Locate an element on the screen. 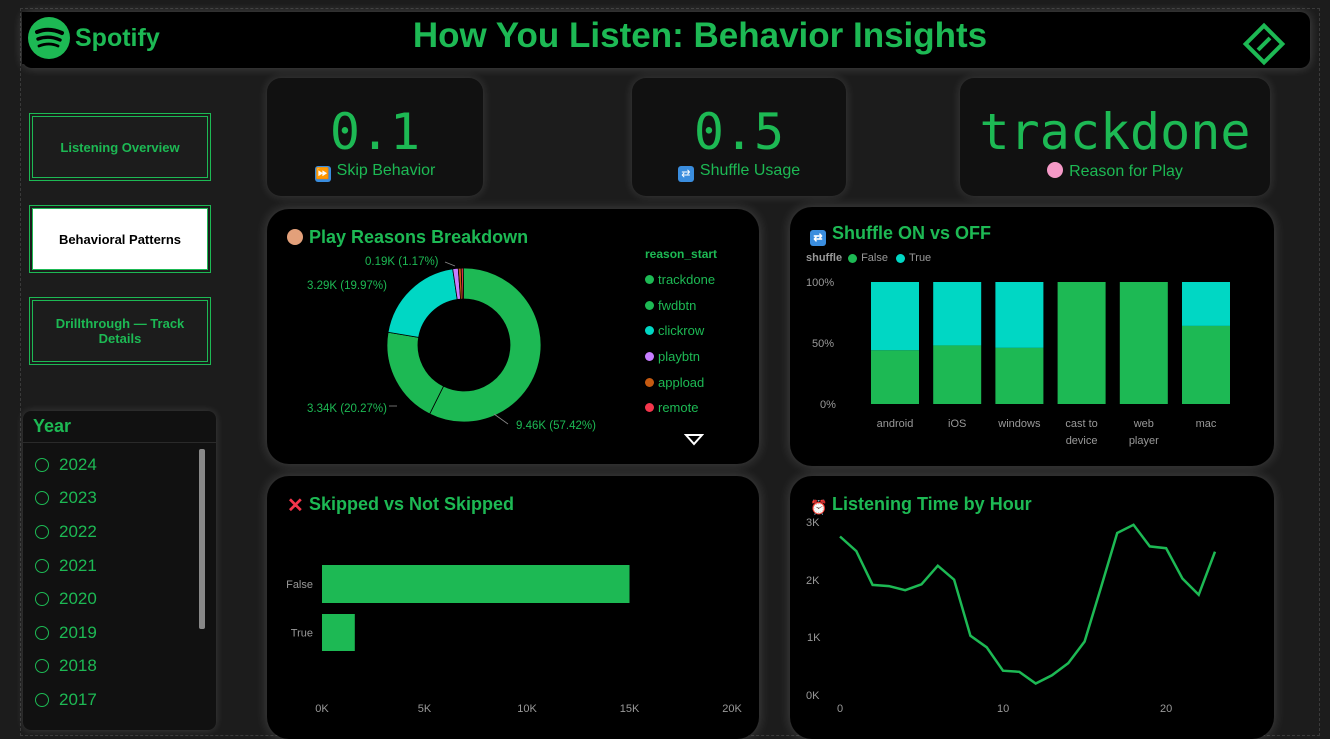 The width and height of the screenshot is (1330, 739). year-option: 2019 is located at coordinates (119, 633).